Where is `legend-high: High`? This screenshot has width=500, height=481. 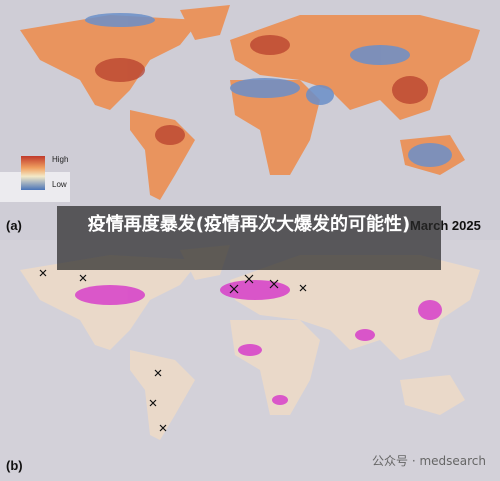 legend-high: High is located at coordinates (60, 159).